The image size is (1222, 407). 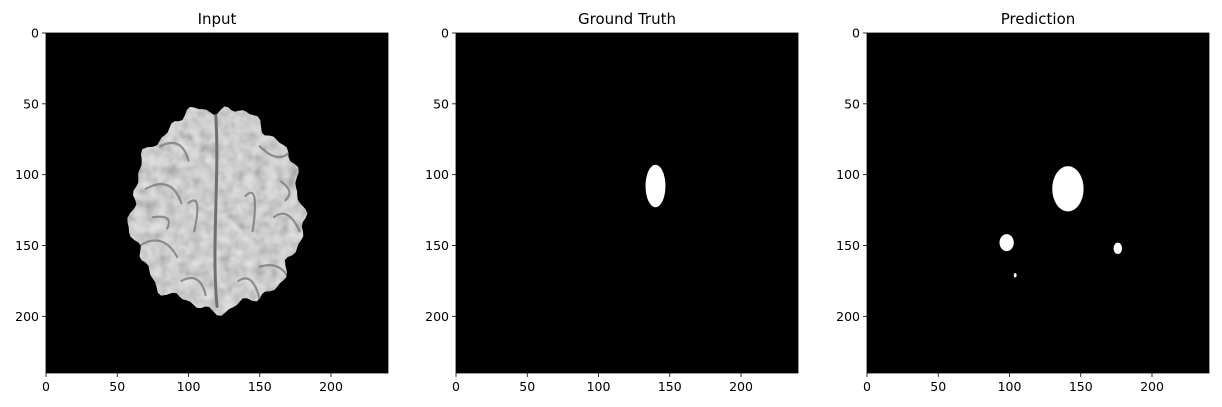 I want to click on brain-slice, so click(x=217, y=211).